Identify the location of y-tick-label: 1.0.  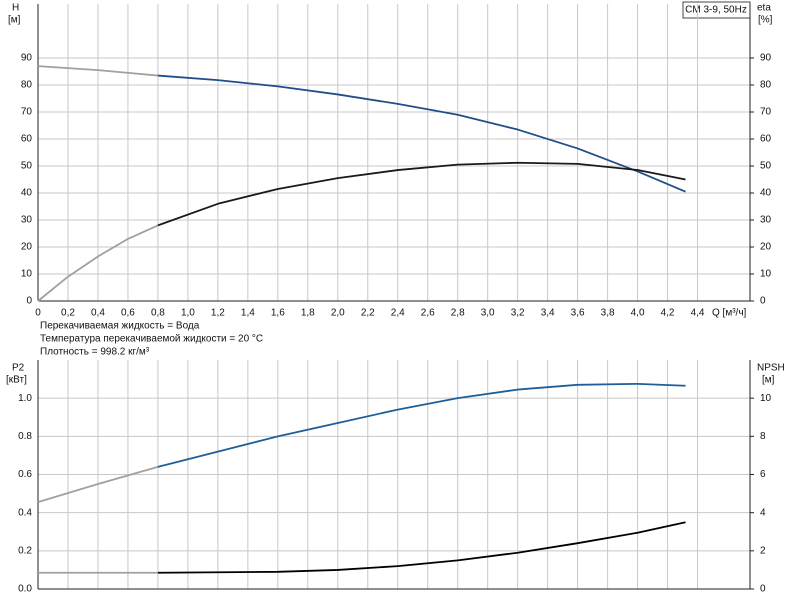
(25, 398).